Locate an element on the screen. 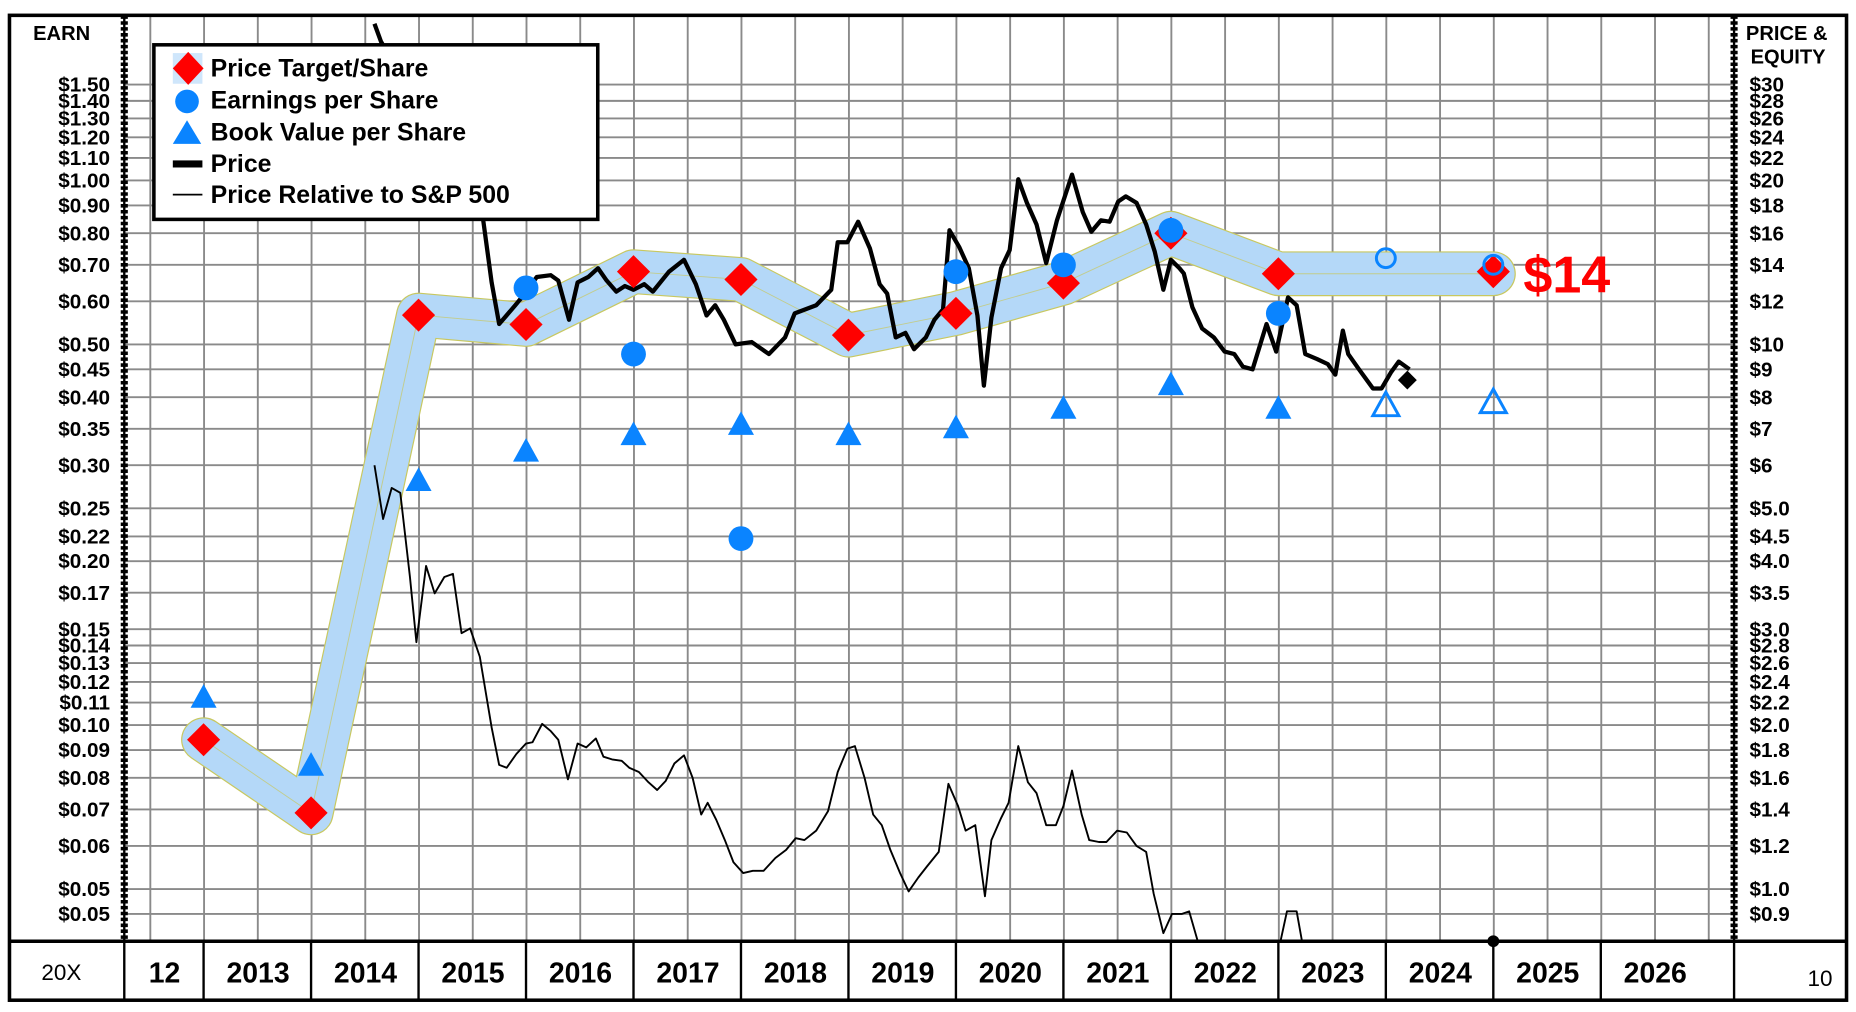 This screenshot has height=1012, width=1856. right-tick-label: $6 is located at coordinates (1760, 465).